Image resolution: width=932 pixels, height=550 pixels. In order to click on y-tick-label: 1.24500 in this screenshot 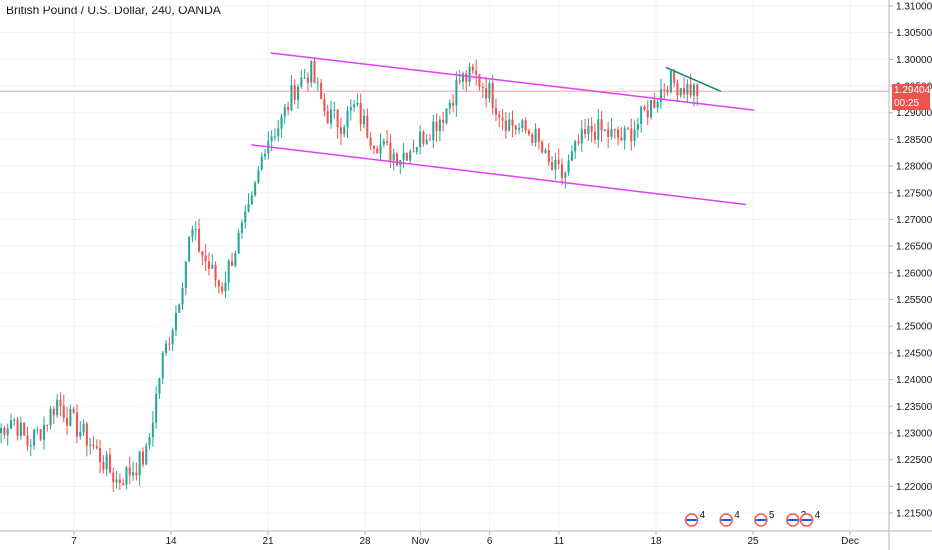, I will do `click(914, 353)`.